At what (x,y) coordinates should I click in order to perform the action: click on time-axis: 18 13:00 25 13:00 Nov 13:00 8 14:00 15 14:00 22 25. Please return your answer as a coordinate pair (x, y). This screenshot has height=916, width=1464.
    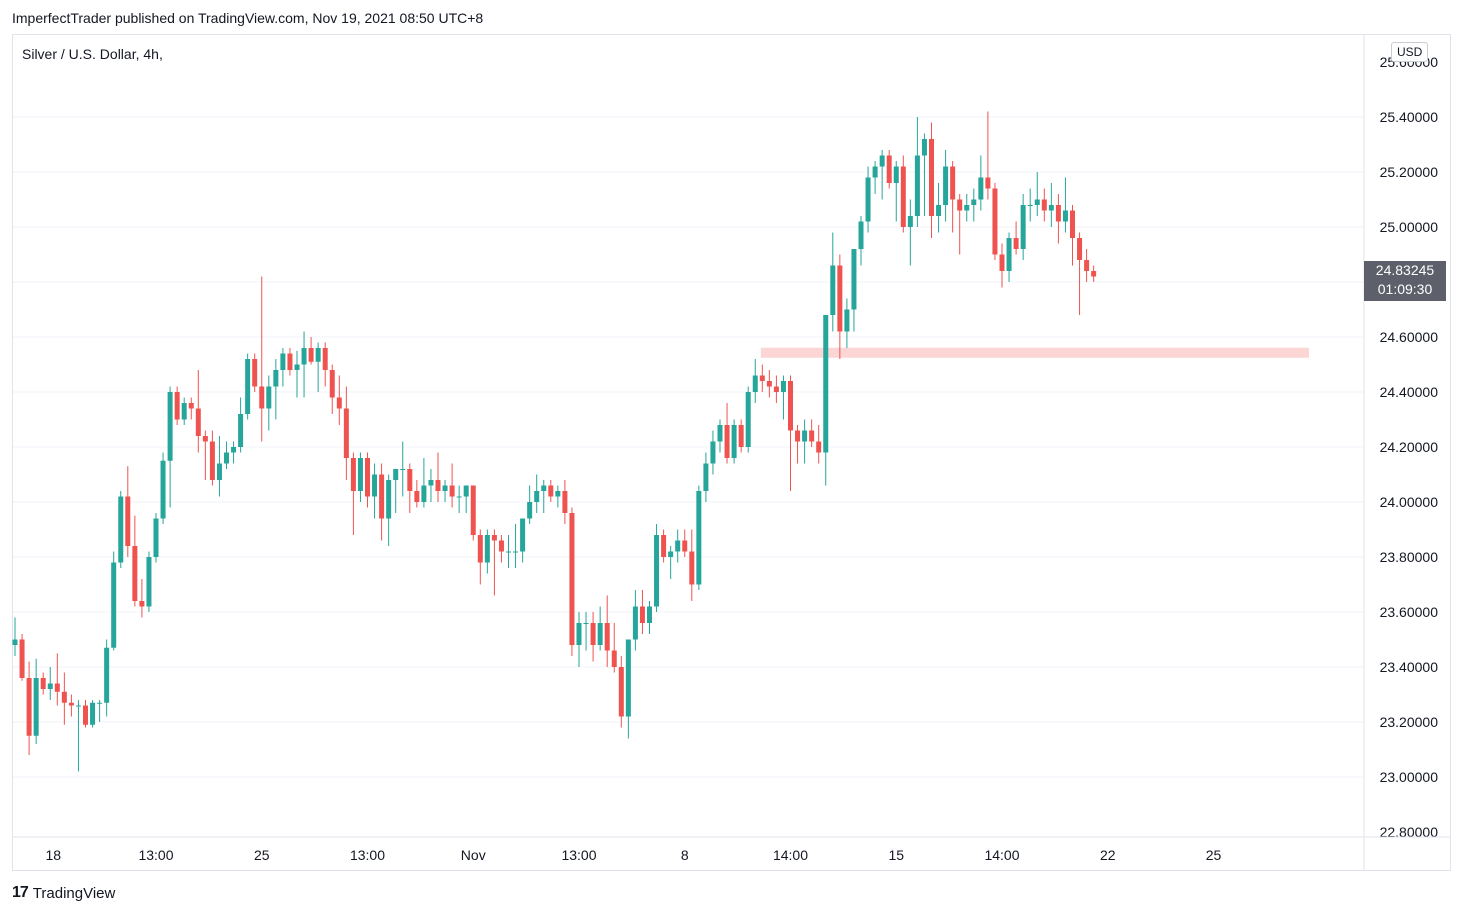
    Looking at the image, I should click on (731, 849).